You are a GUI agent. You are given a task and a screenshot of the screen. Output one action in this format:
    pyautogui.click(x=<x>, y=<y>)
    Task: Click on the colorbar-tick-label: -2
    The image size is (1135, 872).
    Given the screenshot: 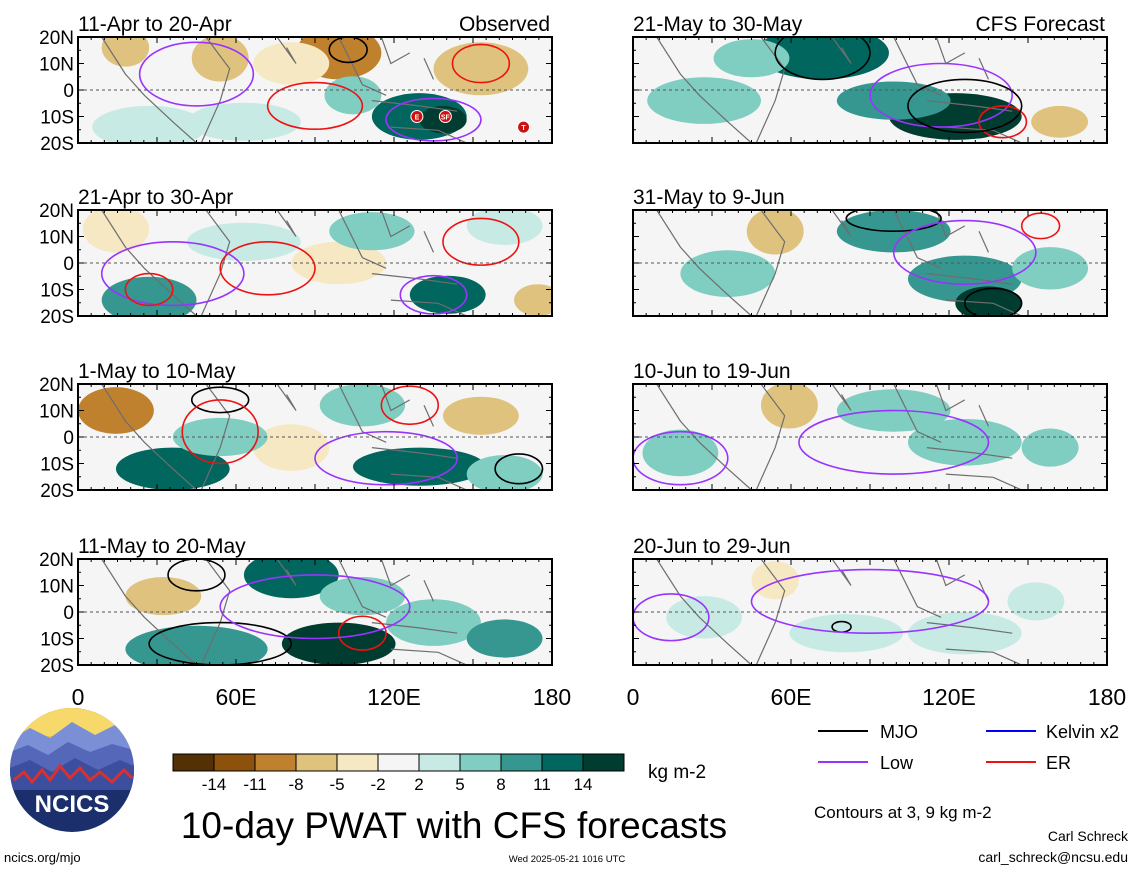 What is the action you would take?
    pyautogui.click(x=377, y=784)
    